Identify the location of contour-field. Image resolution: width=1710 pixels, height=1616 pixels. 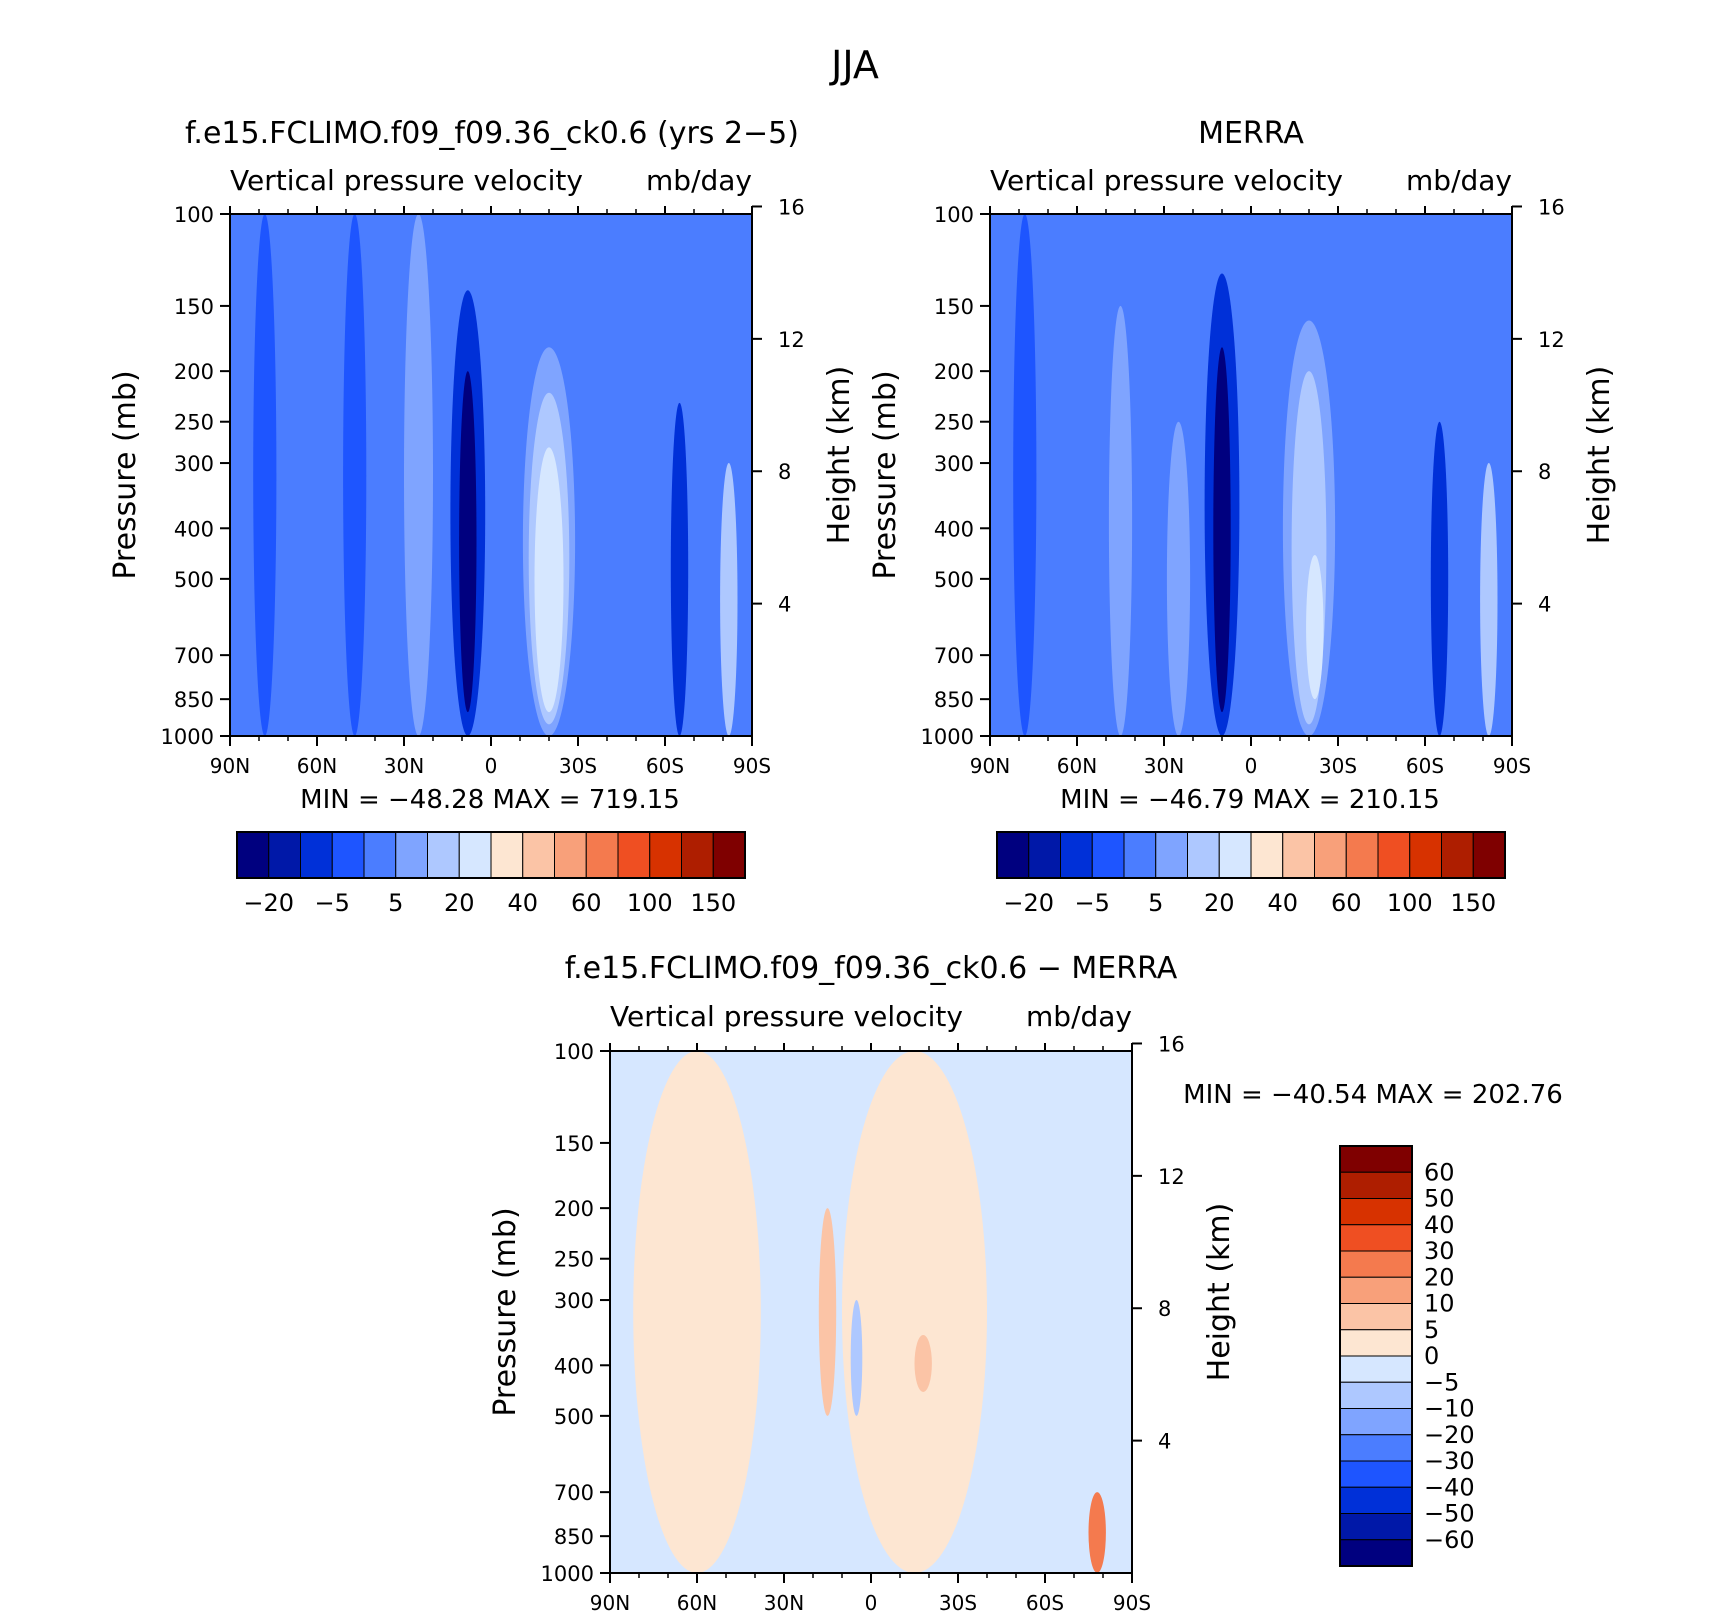
(1251, 475).